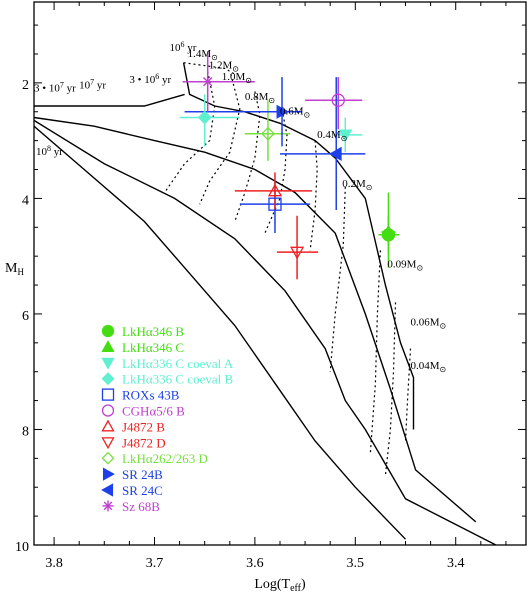 This screenshot has width=529, height=598. What do you see at coordinates (49, 151) in the screenshot?
I see `isochrone-label: 108 yr` at bounding box center [49, 151].